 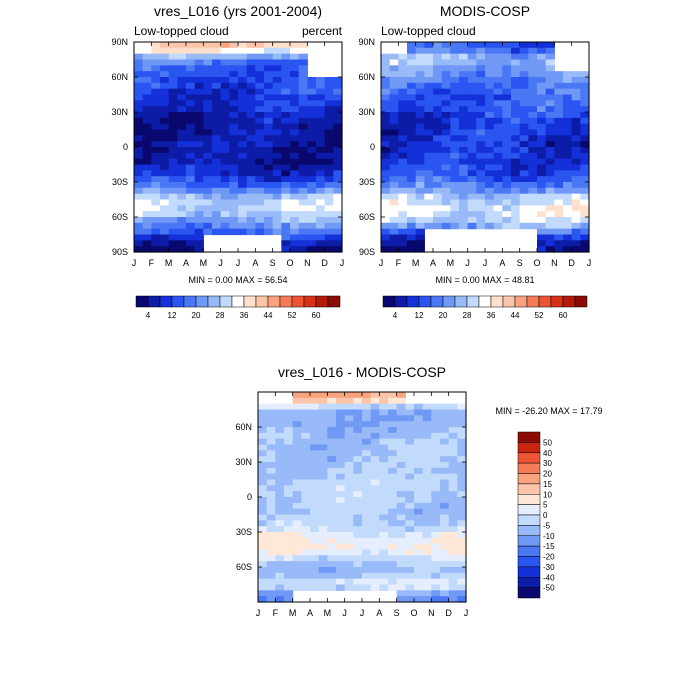 What do you see at coordinates (366, 77) in the screenshot?
I see `y-tick-label: 60N` at bounding box center [366, 77].